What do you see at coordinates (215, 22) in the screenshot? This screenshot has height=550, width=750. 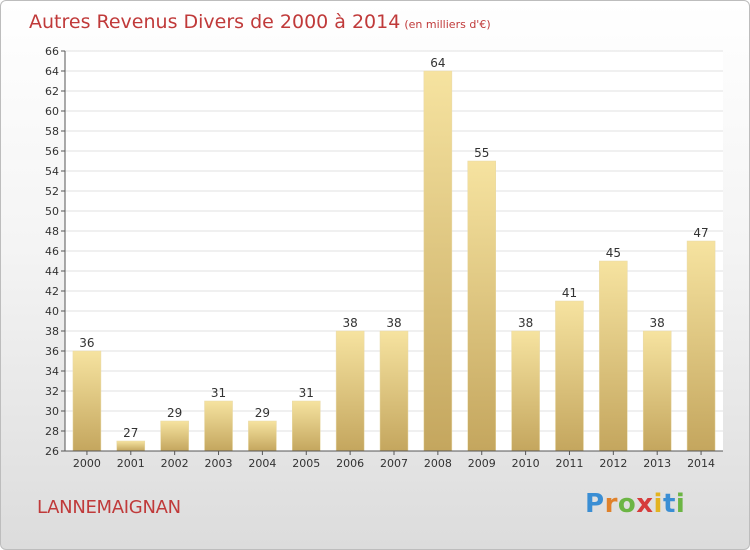 I see `chart-title-main: Autres Revenus Divers de 2000 à 2014` at bounding box center [215, 22].